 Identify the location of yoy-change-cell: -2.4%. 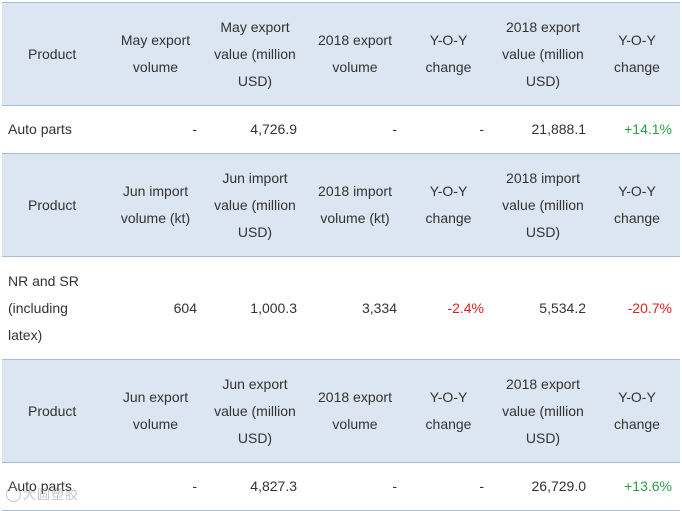
(465, 307).